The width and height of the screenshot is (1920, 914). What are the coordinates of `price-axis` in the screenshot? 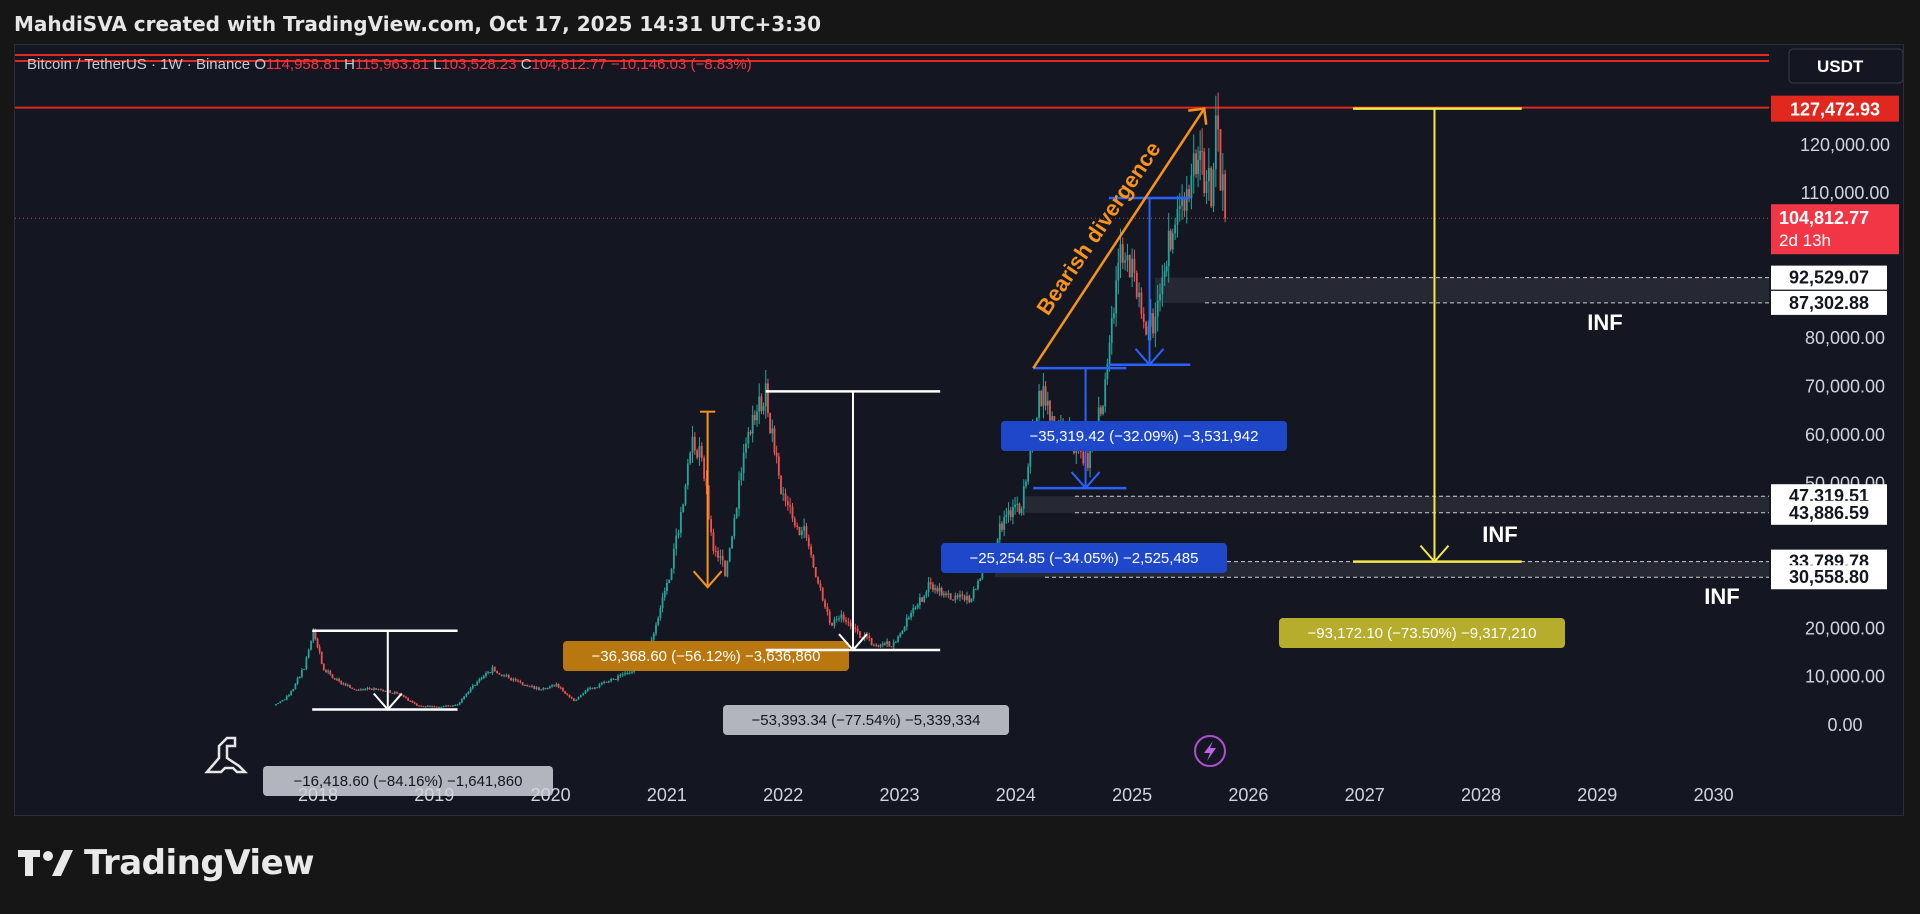 It's located at (1834, 430).